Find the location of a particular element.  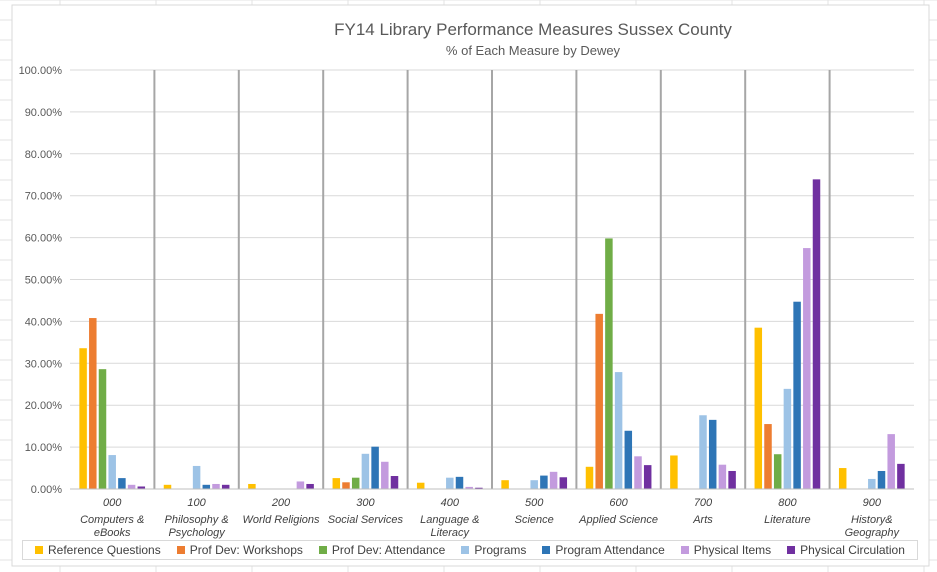

legend-item: Prof Dev: Workshops is located at coordinates (239, 550).